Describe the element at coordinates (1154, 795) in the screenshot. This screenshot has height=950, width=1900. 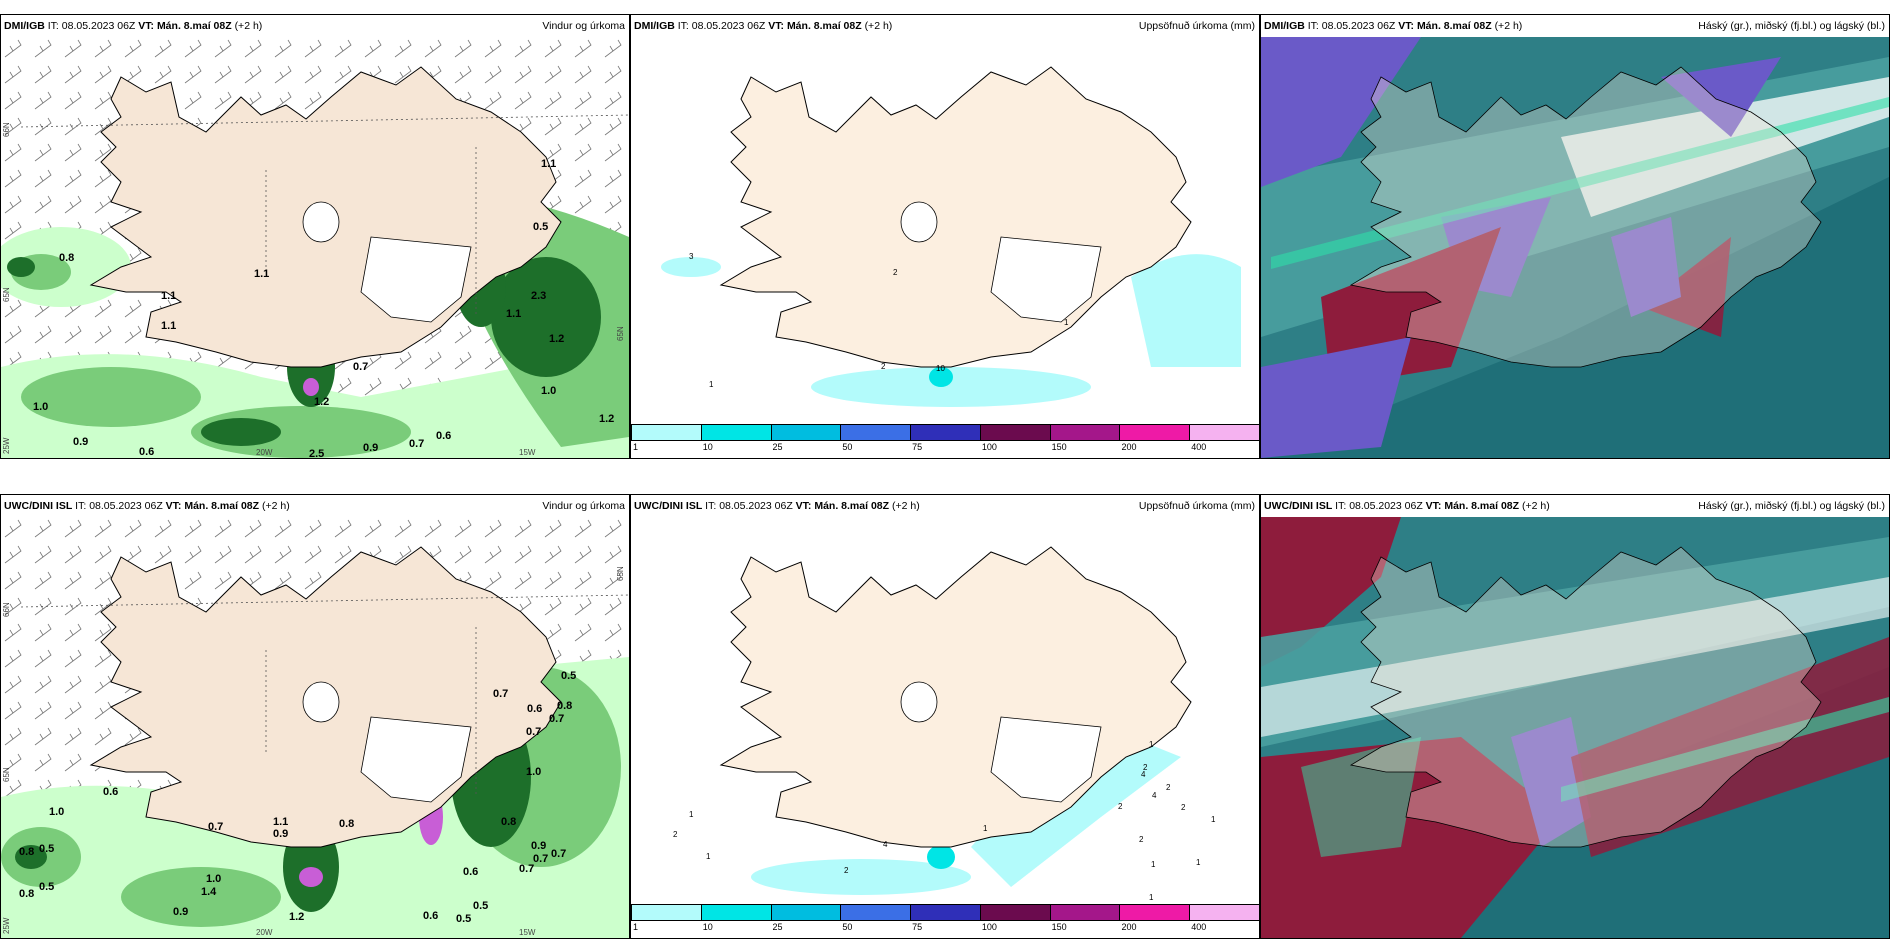
I see `precip-value: 4` at that location.